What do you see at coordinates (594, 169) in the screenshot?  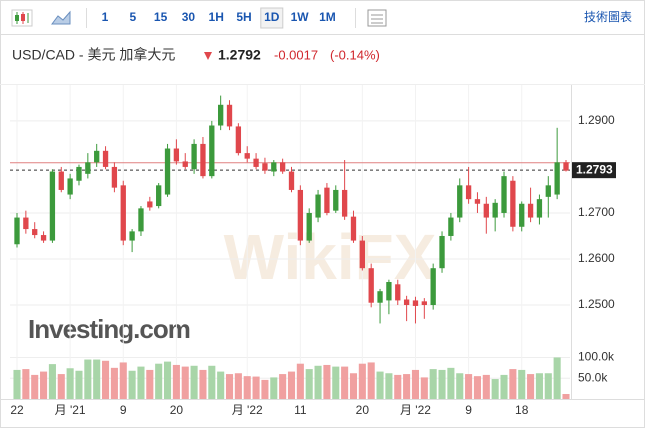 I see `last-price-label: 1.2793` at bounding box center [594, 169].